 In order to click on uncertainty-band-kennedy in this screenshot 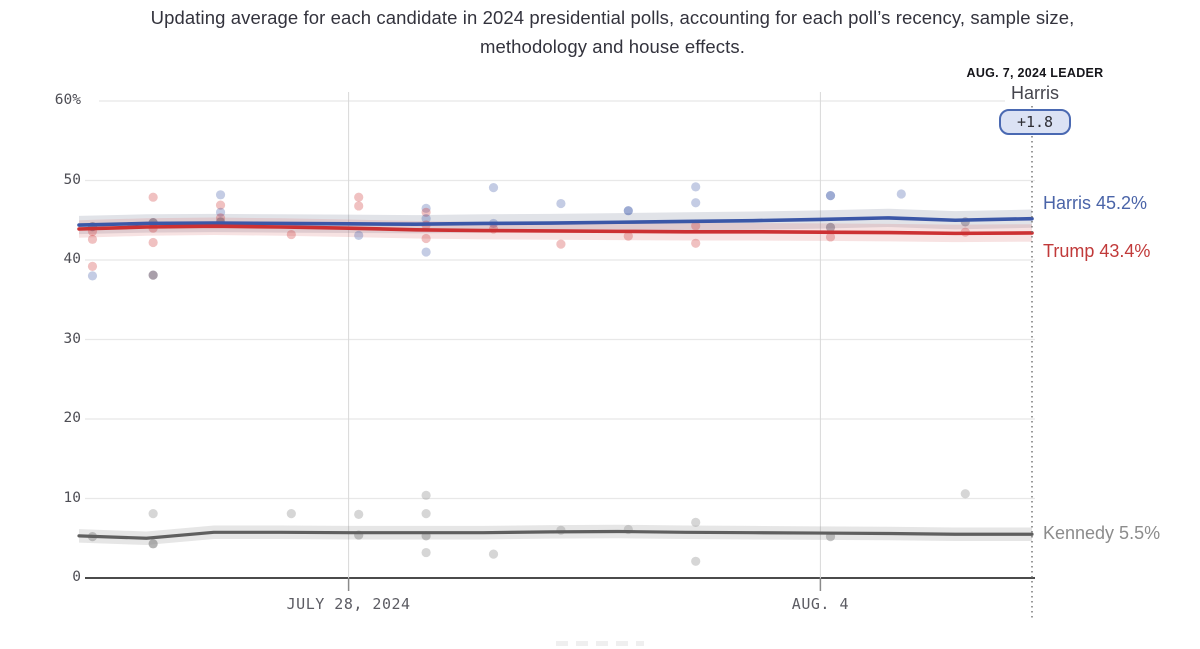, I will do `click(555, 535)`.